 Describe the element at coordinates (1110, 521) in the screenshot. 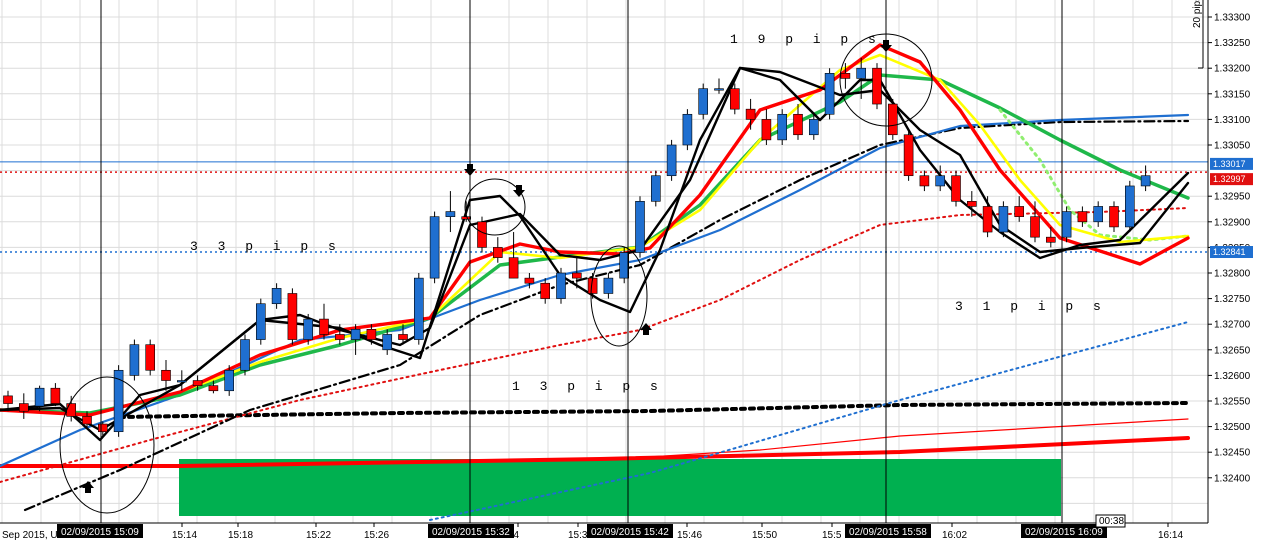

I see `countdown-box` at that location.